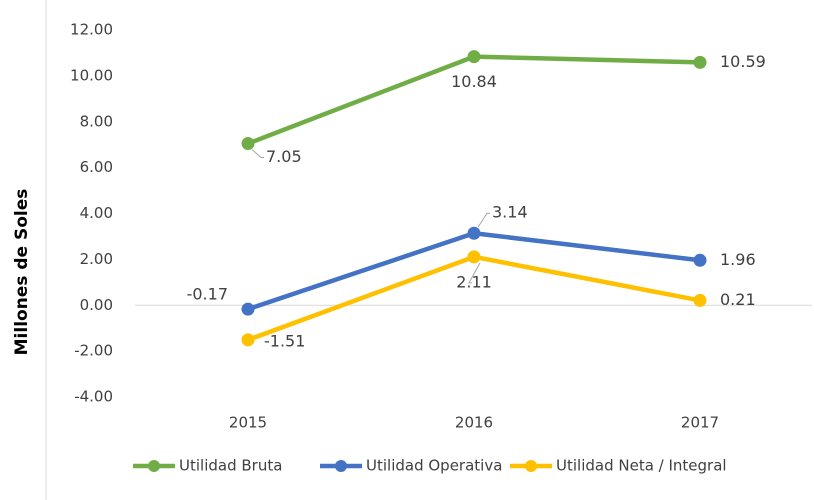 The image size is (814, 500). What do you see at coordinates (248, 423) in the screenshot?
I see `x-tick-label: 2015` at bounding box center [248, 423].